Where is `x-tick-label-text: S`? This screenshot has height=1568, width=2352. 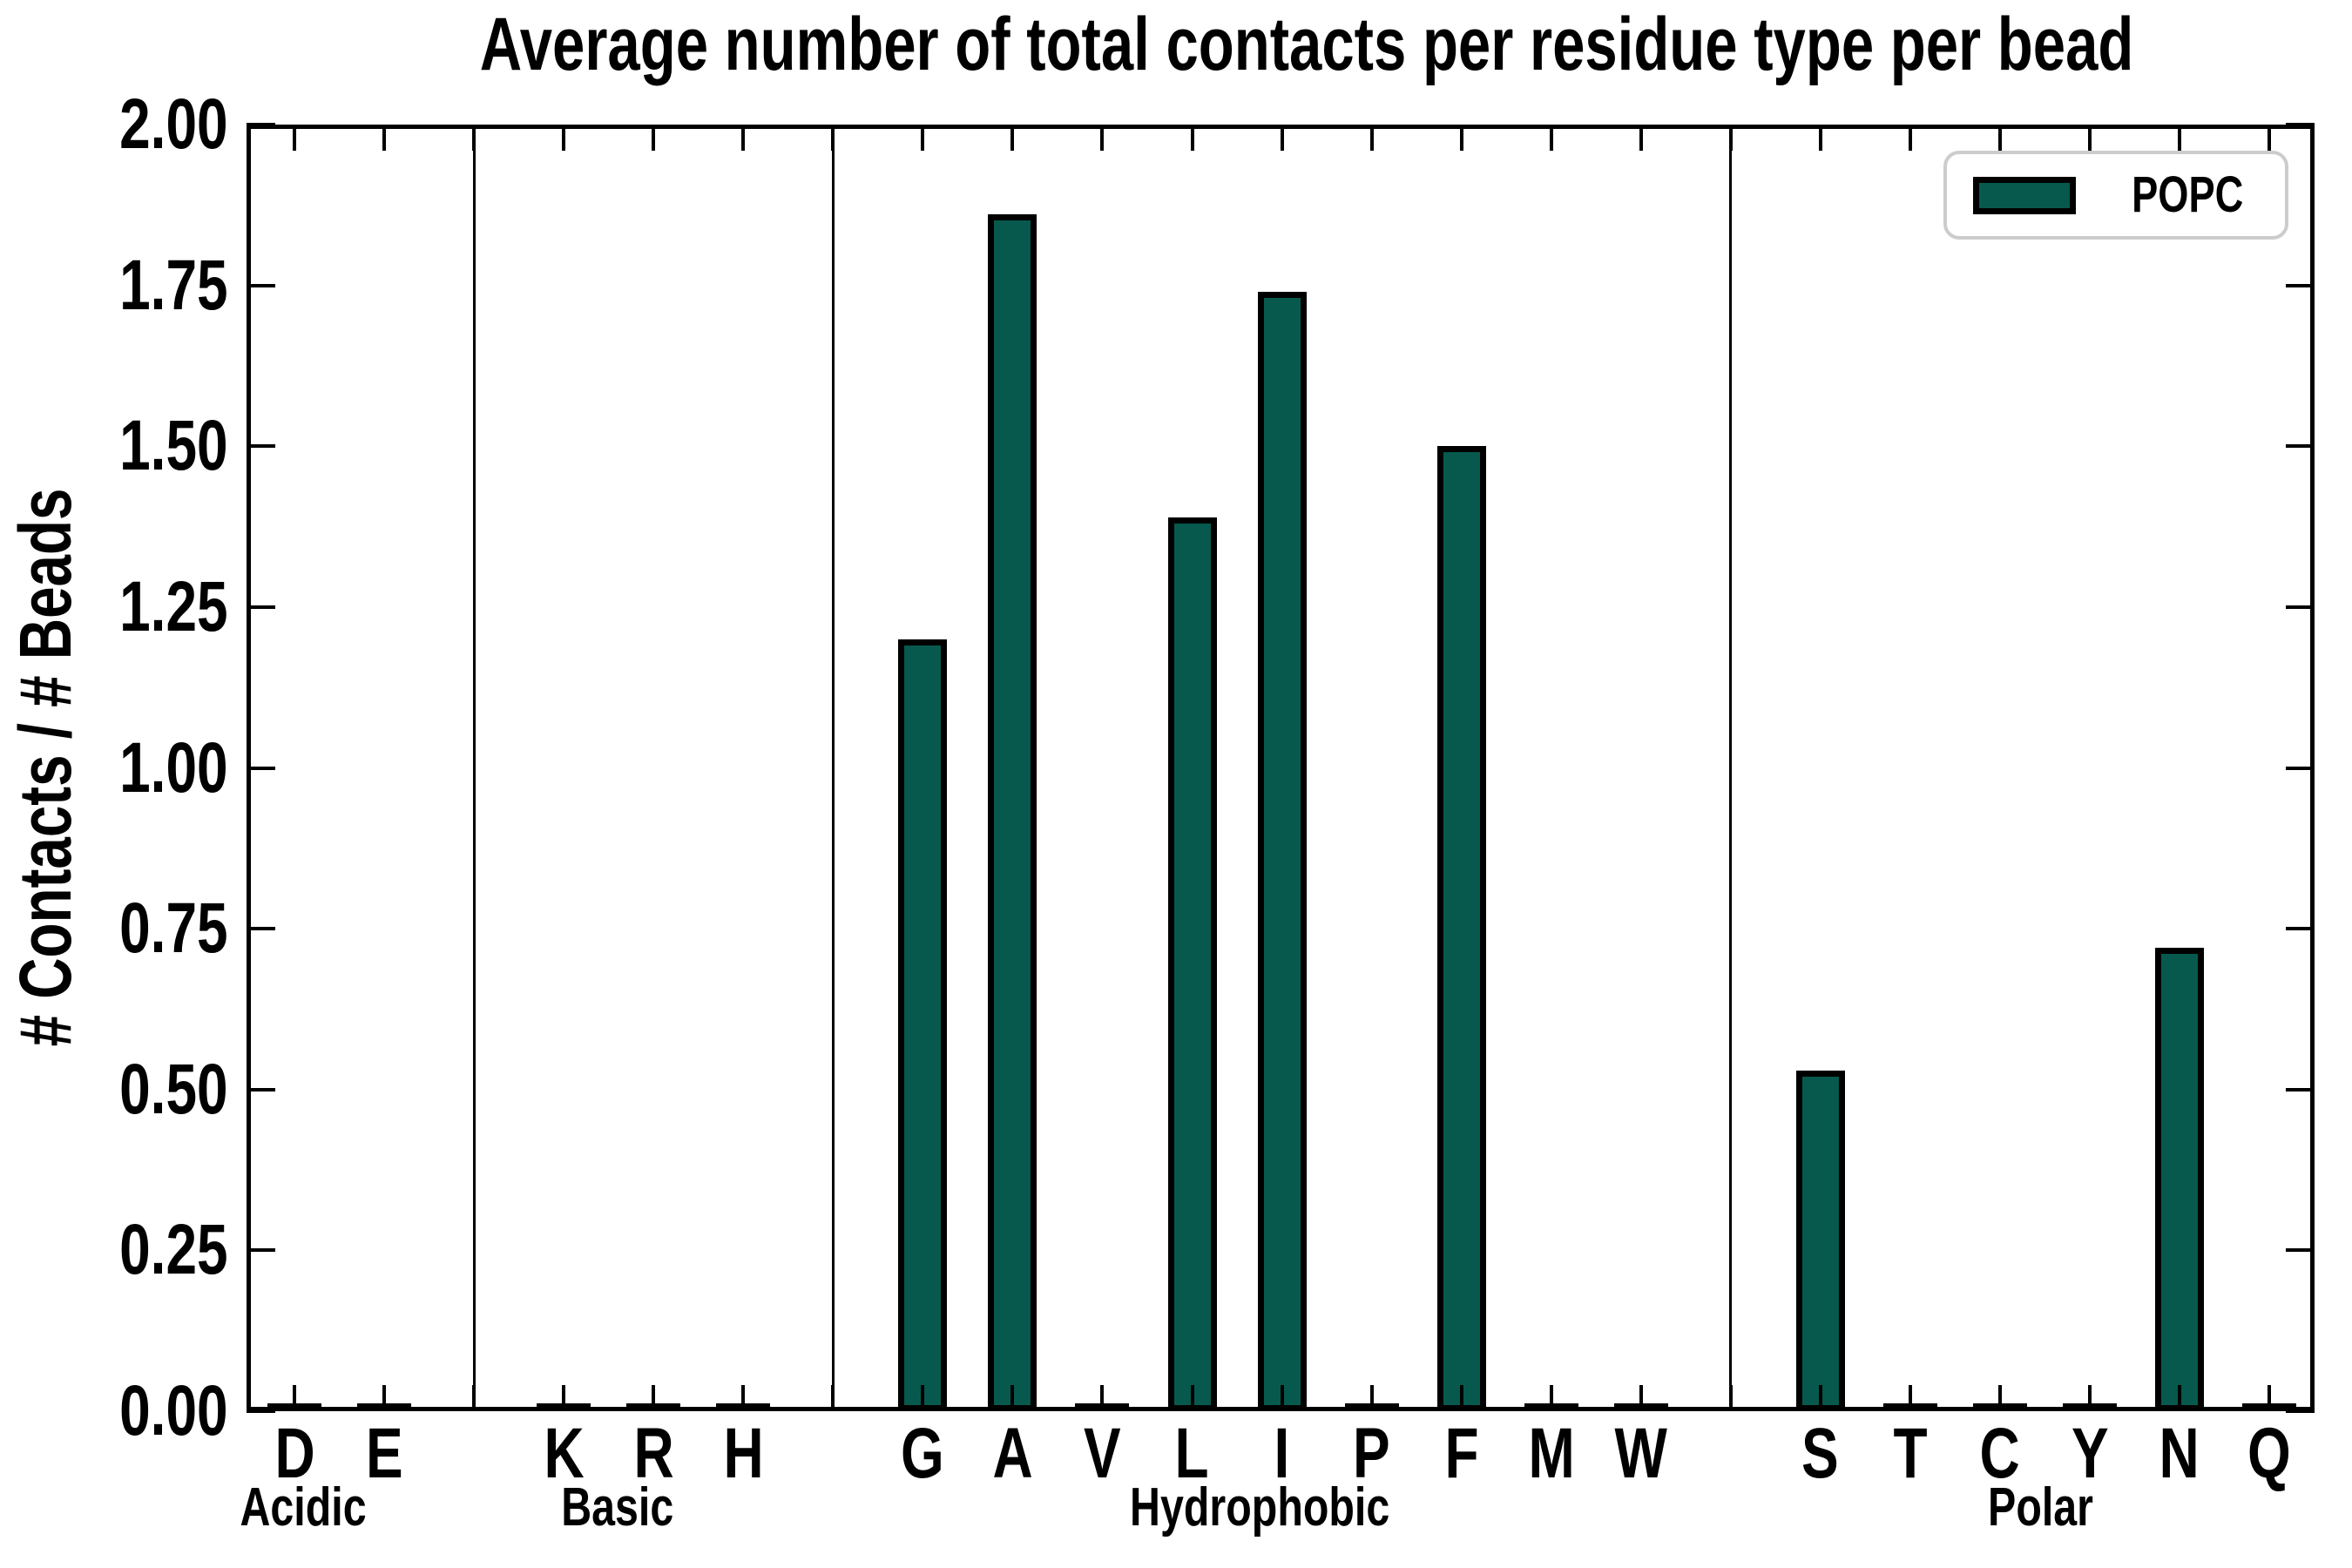 x-tick-label-text: S is located at coordinates (1821, 1453).